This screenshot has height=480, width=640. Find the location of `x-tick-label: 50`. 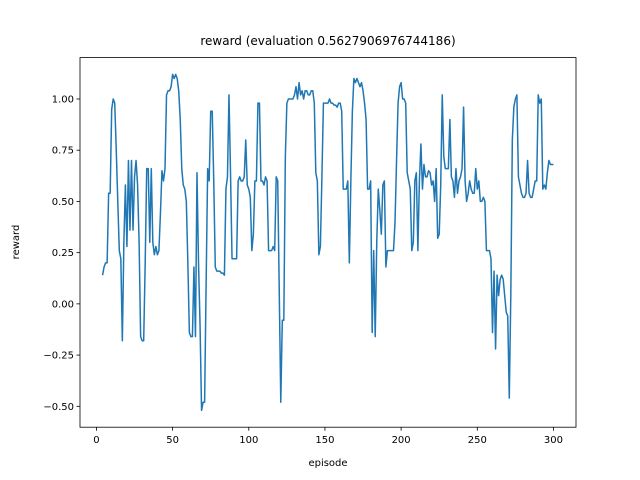

x-tick-label: 50 is located at coordinates (172, 440).